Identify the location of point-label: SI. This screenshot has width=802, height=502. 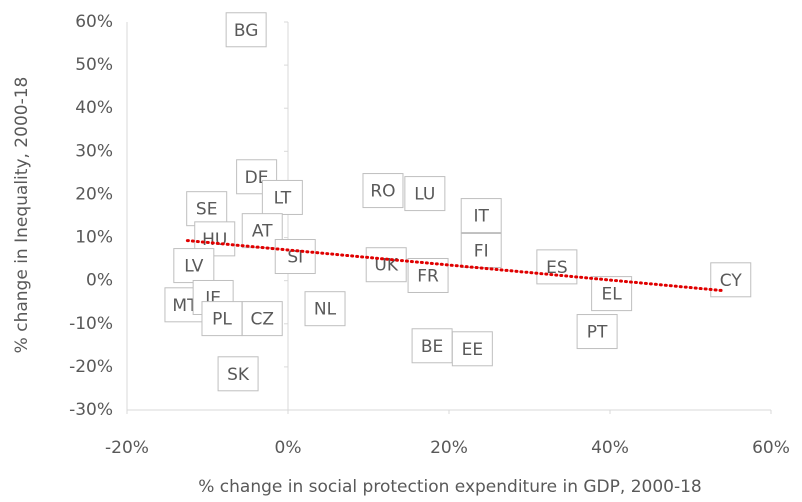
(295, 258).